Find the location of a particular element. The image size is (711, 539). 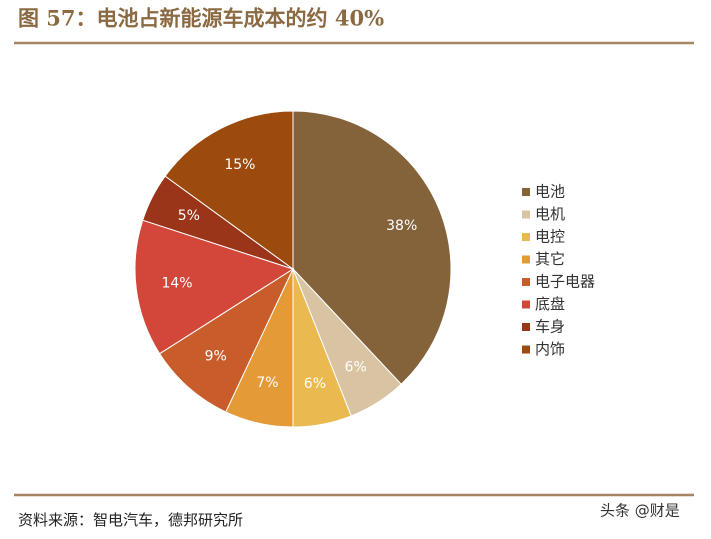

source: 资料来源：智电汽车，德邦研究所 is located at coordinates (130, 520).